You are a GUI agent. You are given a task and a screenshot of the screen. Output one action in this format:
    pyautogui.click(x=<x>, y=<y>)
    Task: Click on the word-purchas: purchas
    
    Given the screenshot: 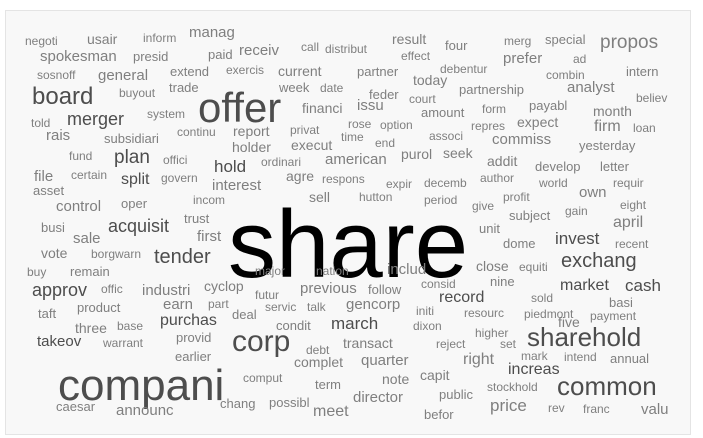 What is the action you would take?
    pyautogui.click(x=188, y=320)
    